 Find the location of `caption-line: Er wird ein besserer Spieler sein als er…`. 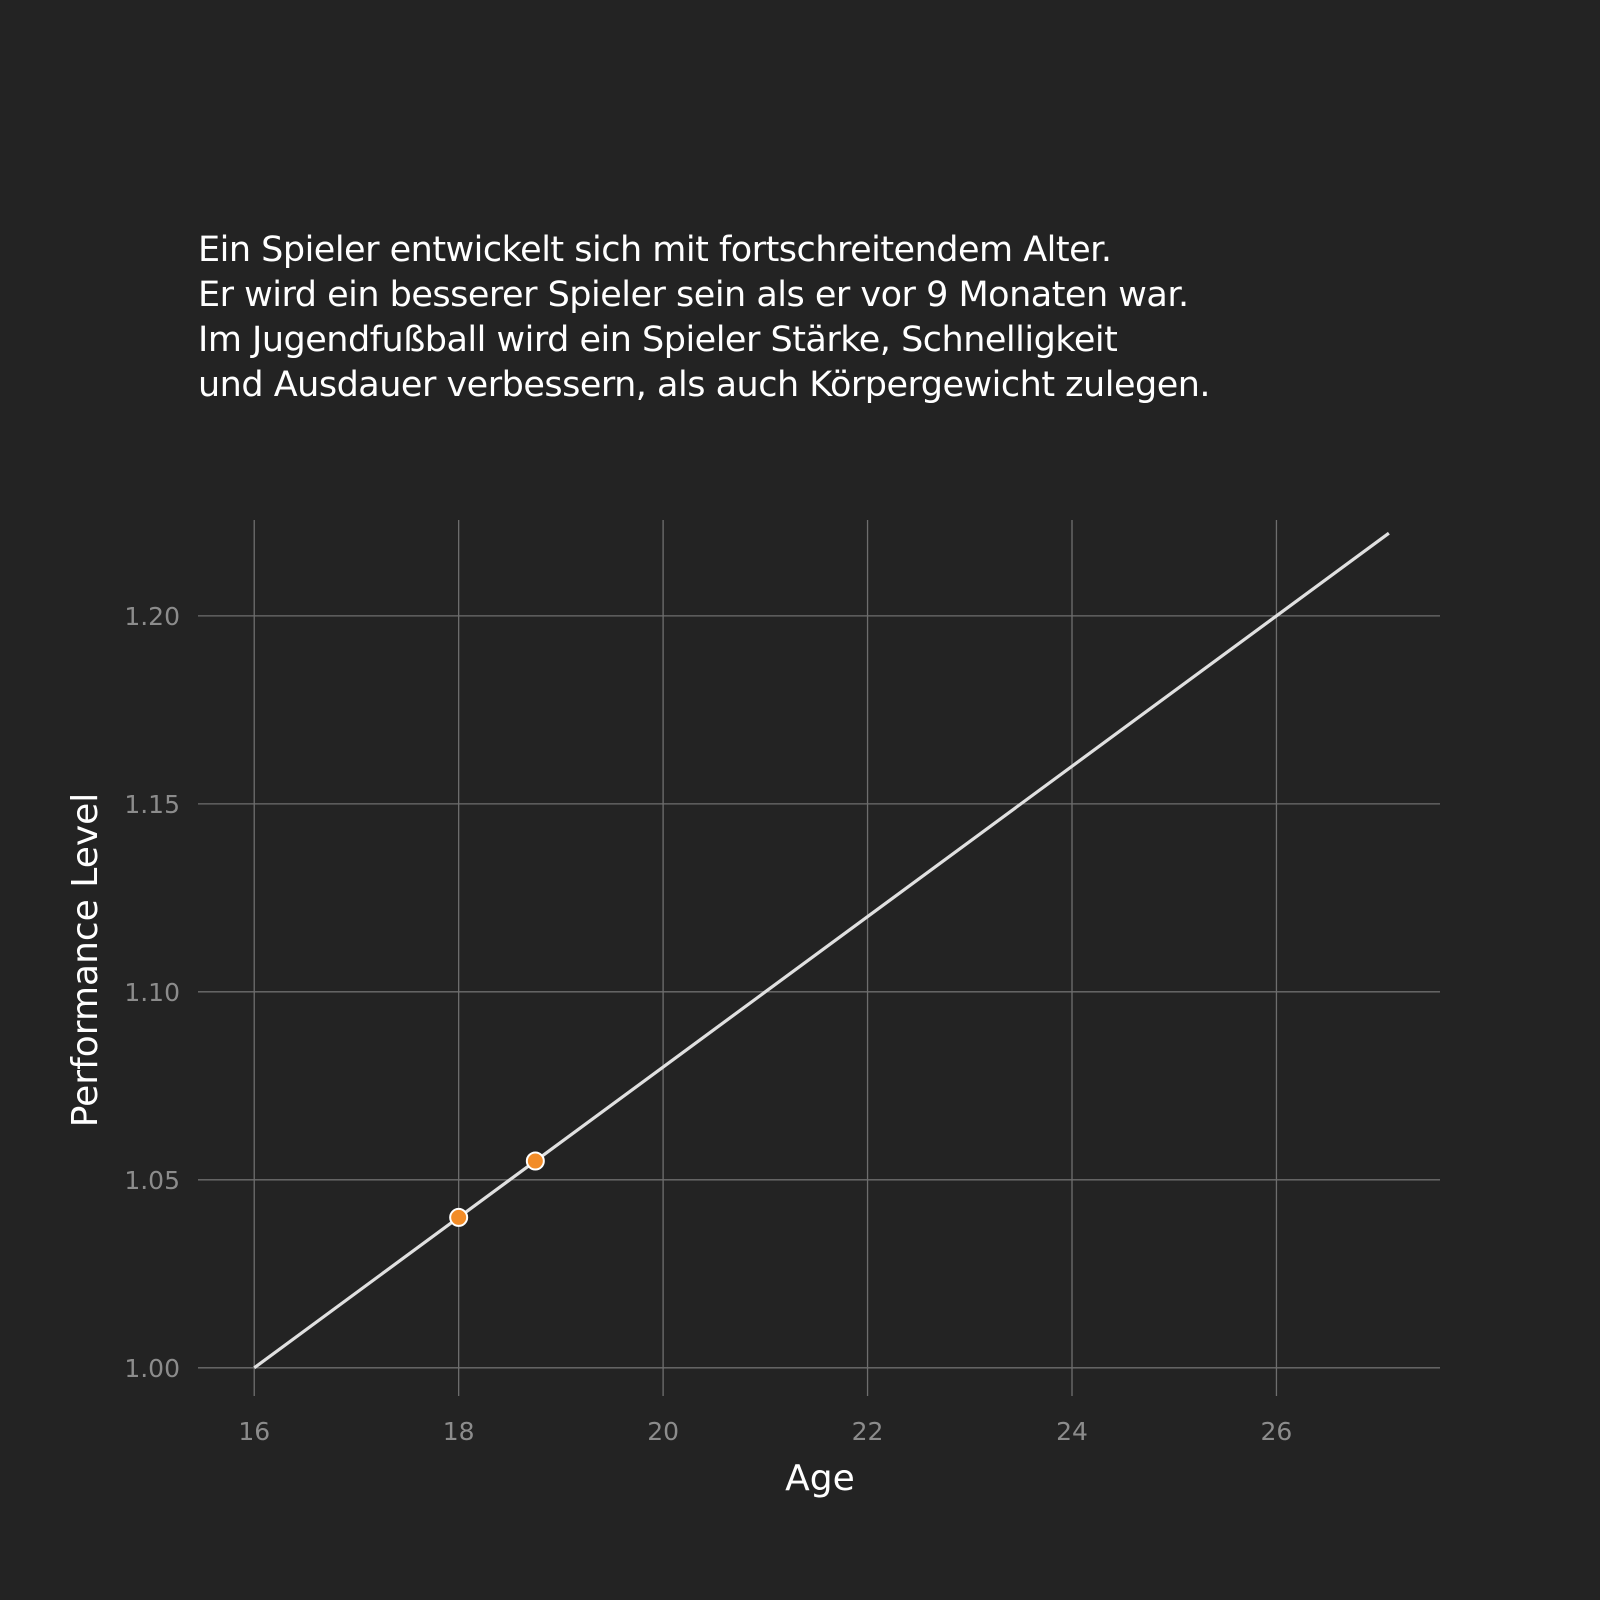

caption-line: Er wird ein besserer Spieler sein als er… is located at coordinates (693, 295).